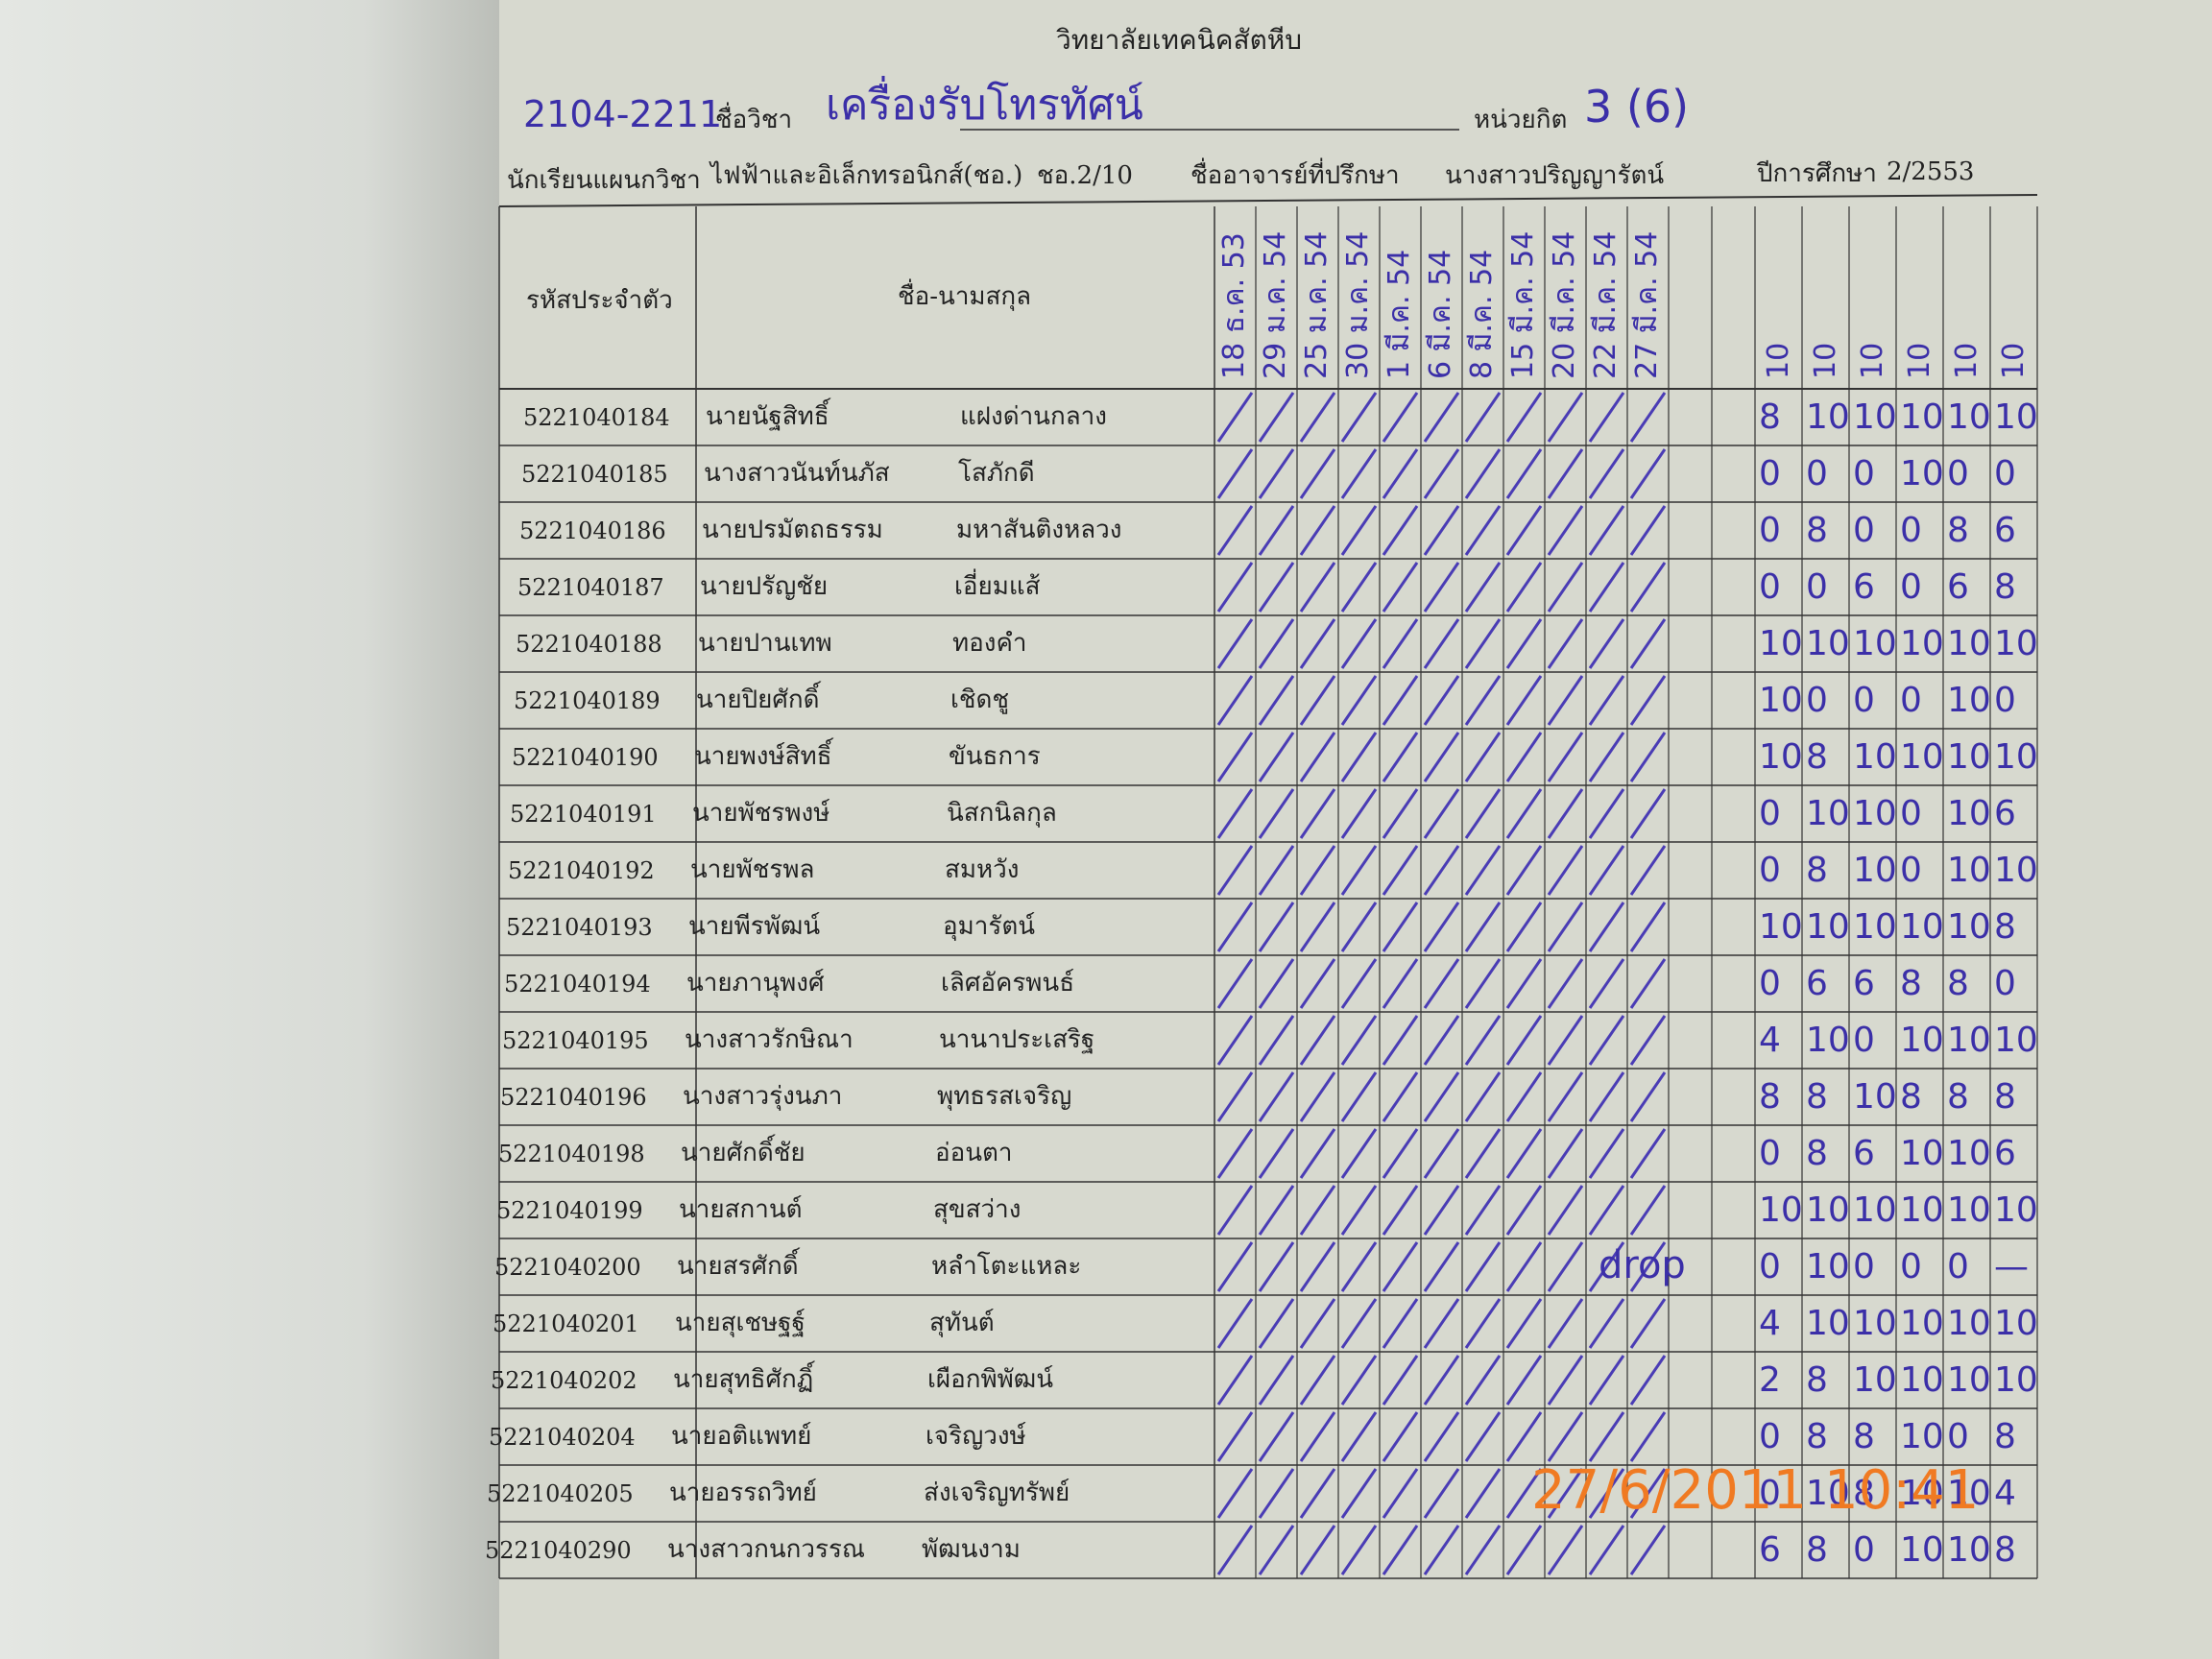 Image resolution: width=2212 pixels, height=1659 pixels. I want to click on score: —, so click(2011, 1266).